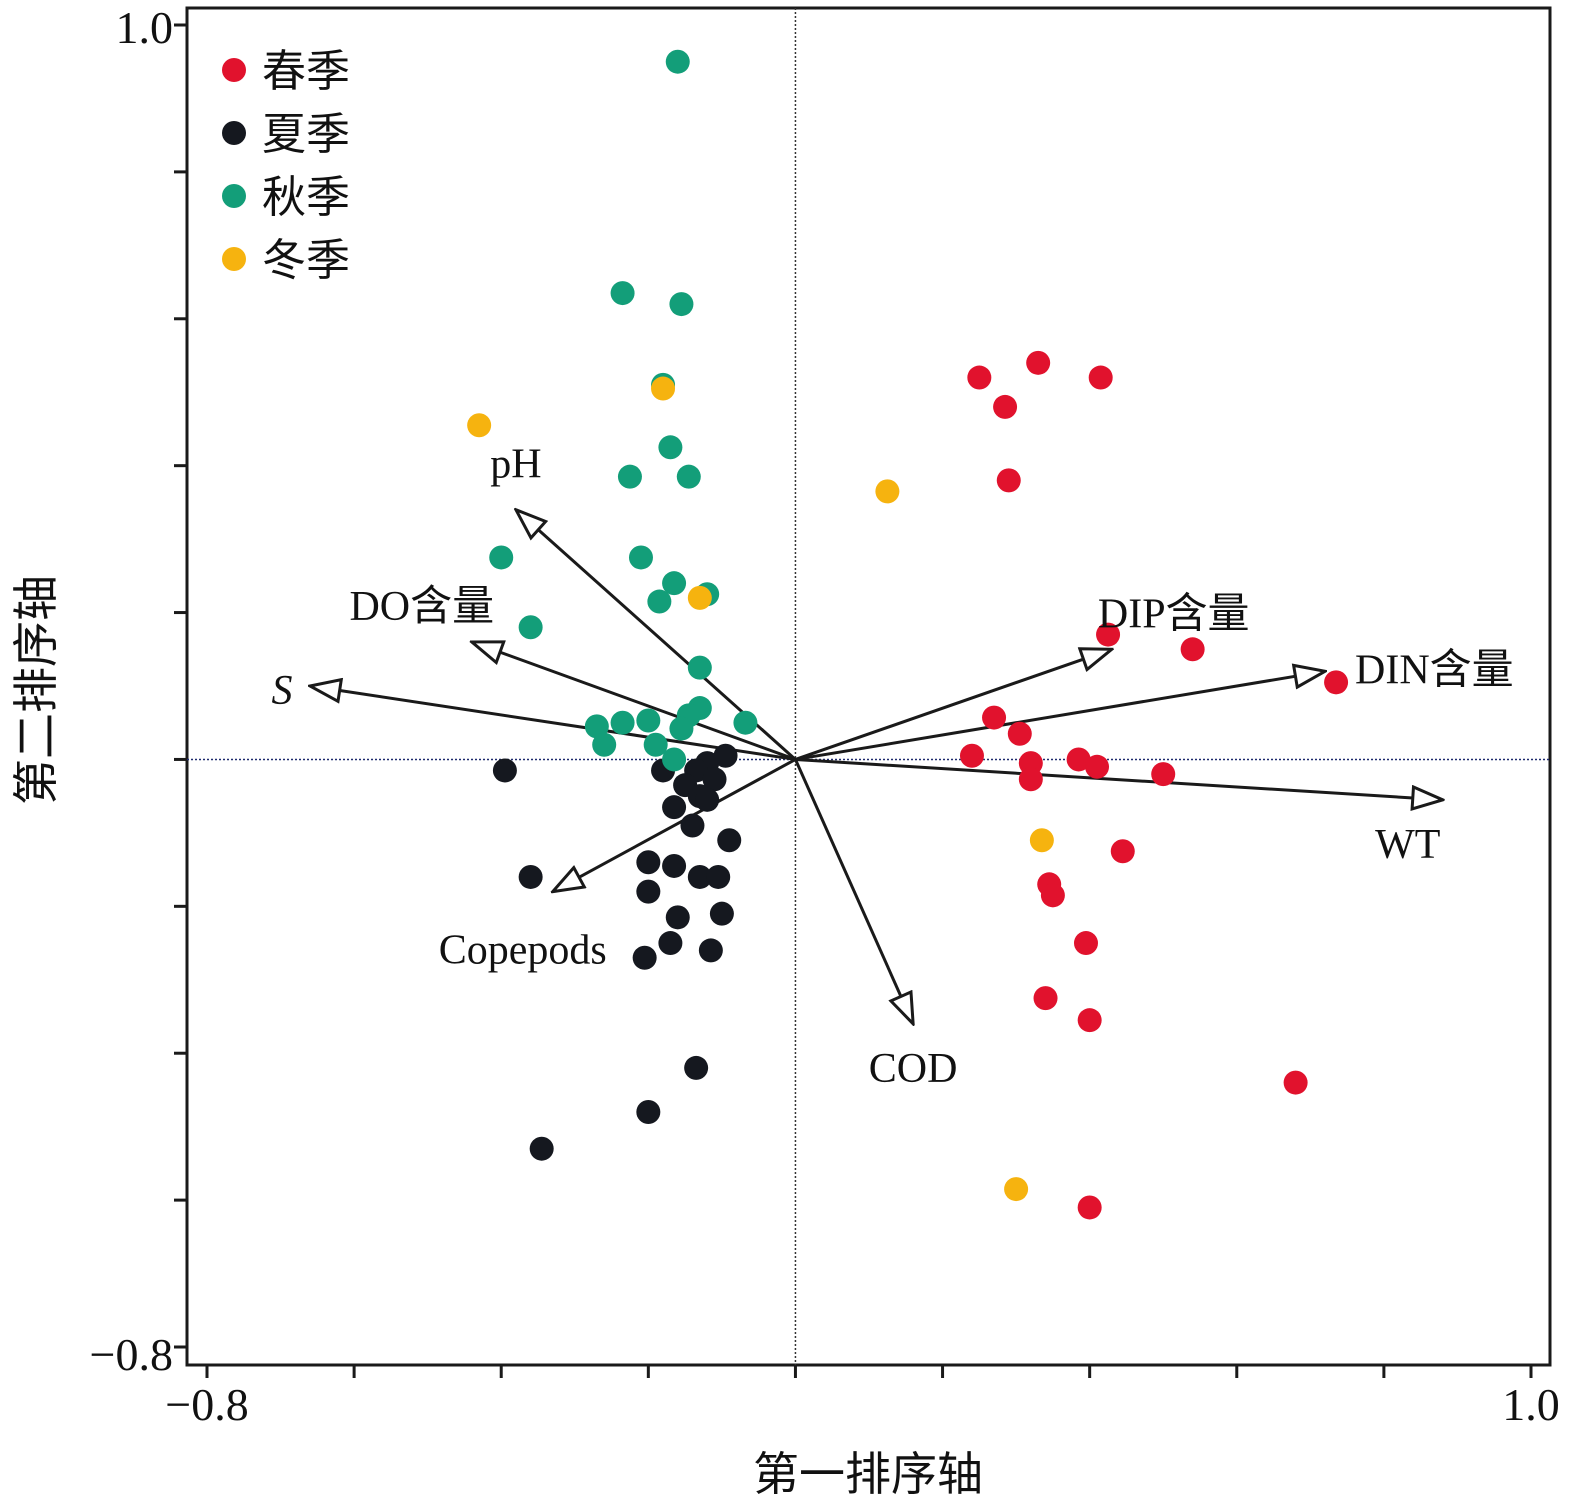  What do you see at coordinates (281, 691) in the screenshot?
I see `arrow-label-S: S` at bounding box center [281, 691].